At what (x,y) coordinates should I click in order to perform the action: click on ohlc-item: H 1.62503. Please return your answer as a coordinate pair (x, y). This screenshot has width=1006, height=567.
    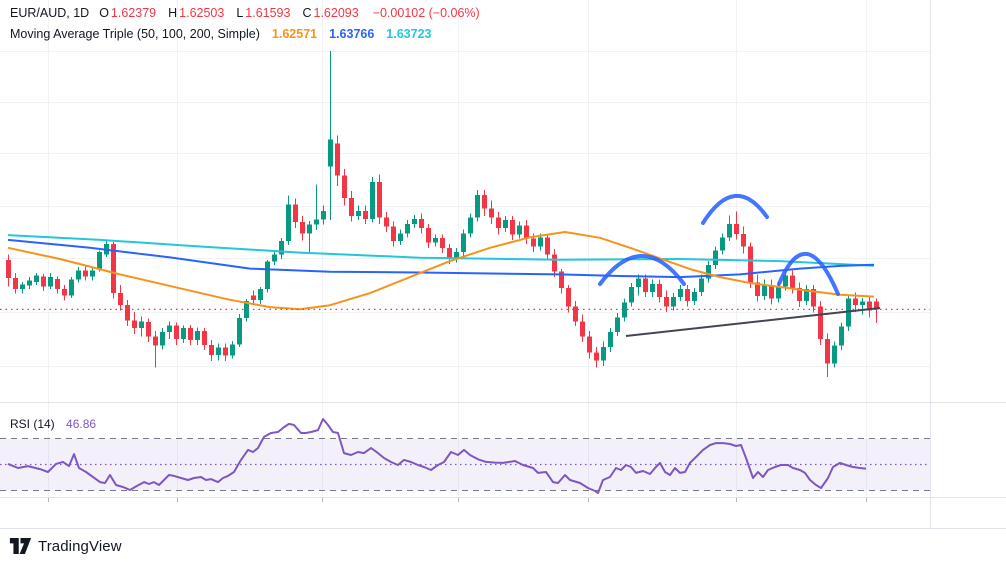
    Looking at the image, I should click on (196, 13).